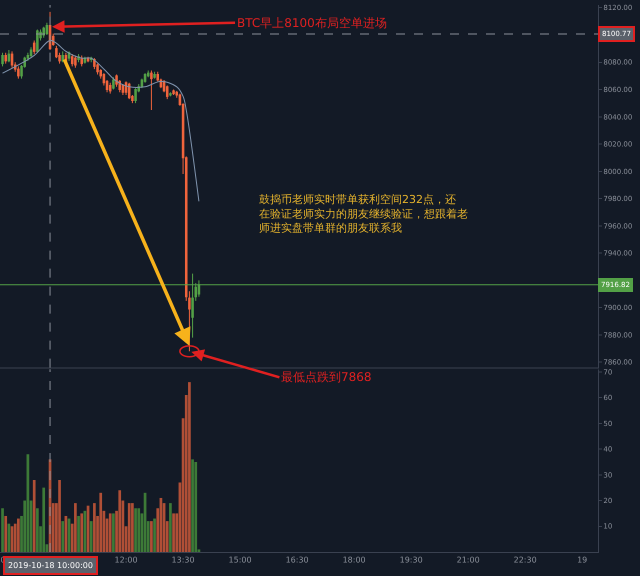 The image size is (640, 576). I want to click on annotation: BTC早上8100布局空单进场, so click(312, 23).